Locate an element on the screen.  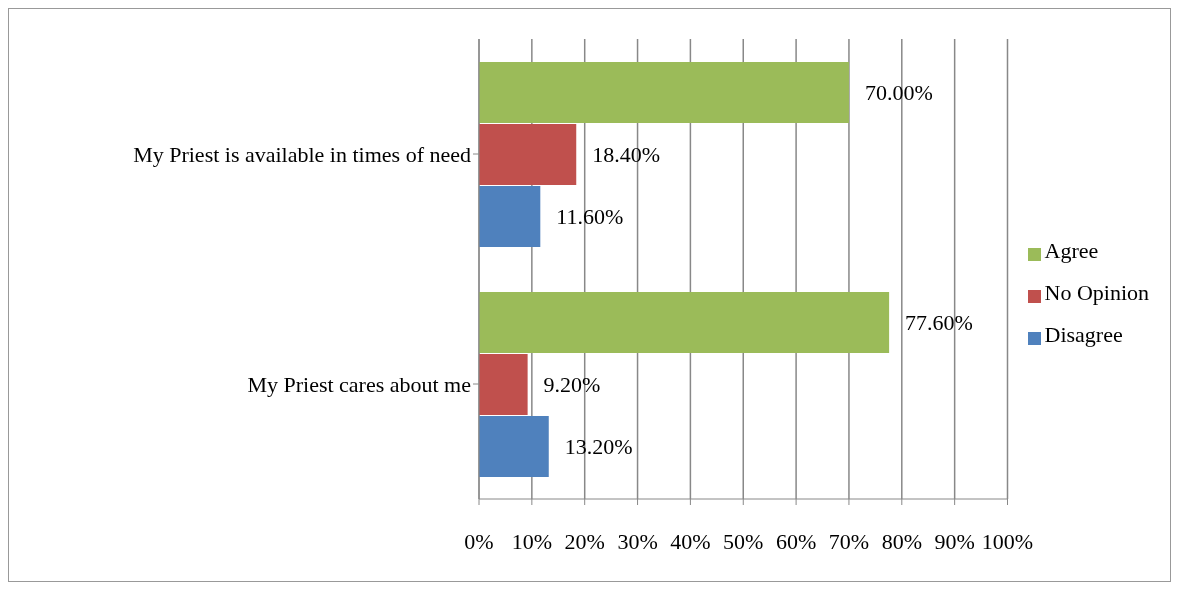
x-tick-label: 0% is located at coordinates (479, 541).